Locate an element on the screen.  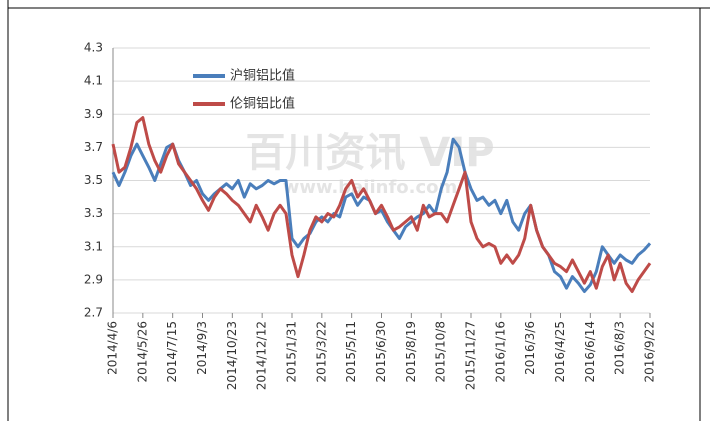
x-tick-label: 2015/1/31 is located at coordinates (292, 352).